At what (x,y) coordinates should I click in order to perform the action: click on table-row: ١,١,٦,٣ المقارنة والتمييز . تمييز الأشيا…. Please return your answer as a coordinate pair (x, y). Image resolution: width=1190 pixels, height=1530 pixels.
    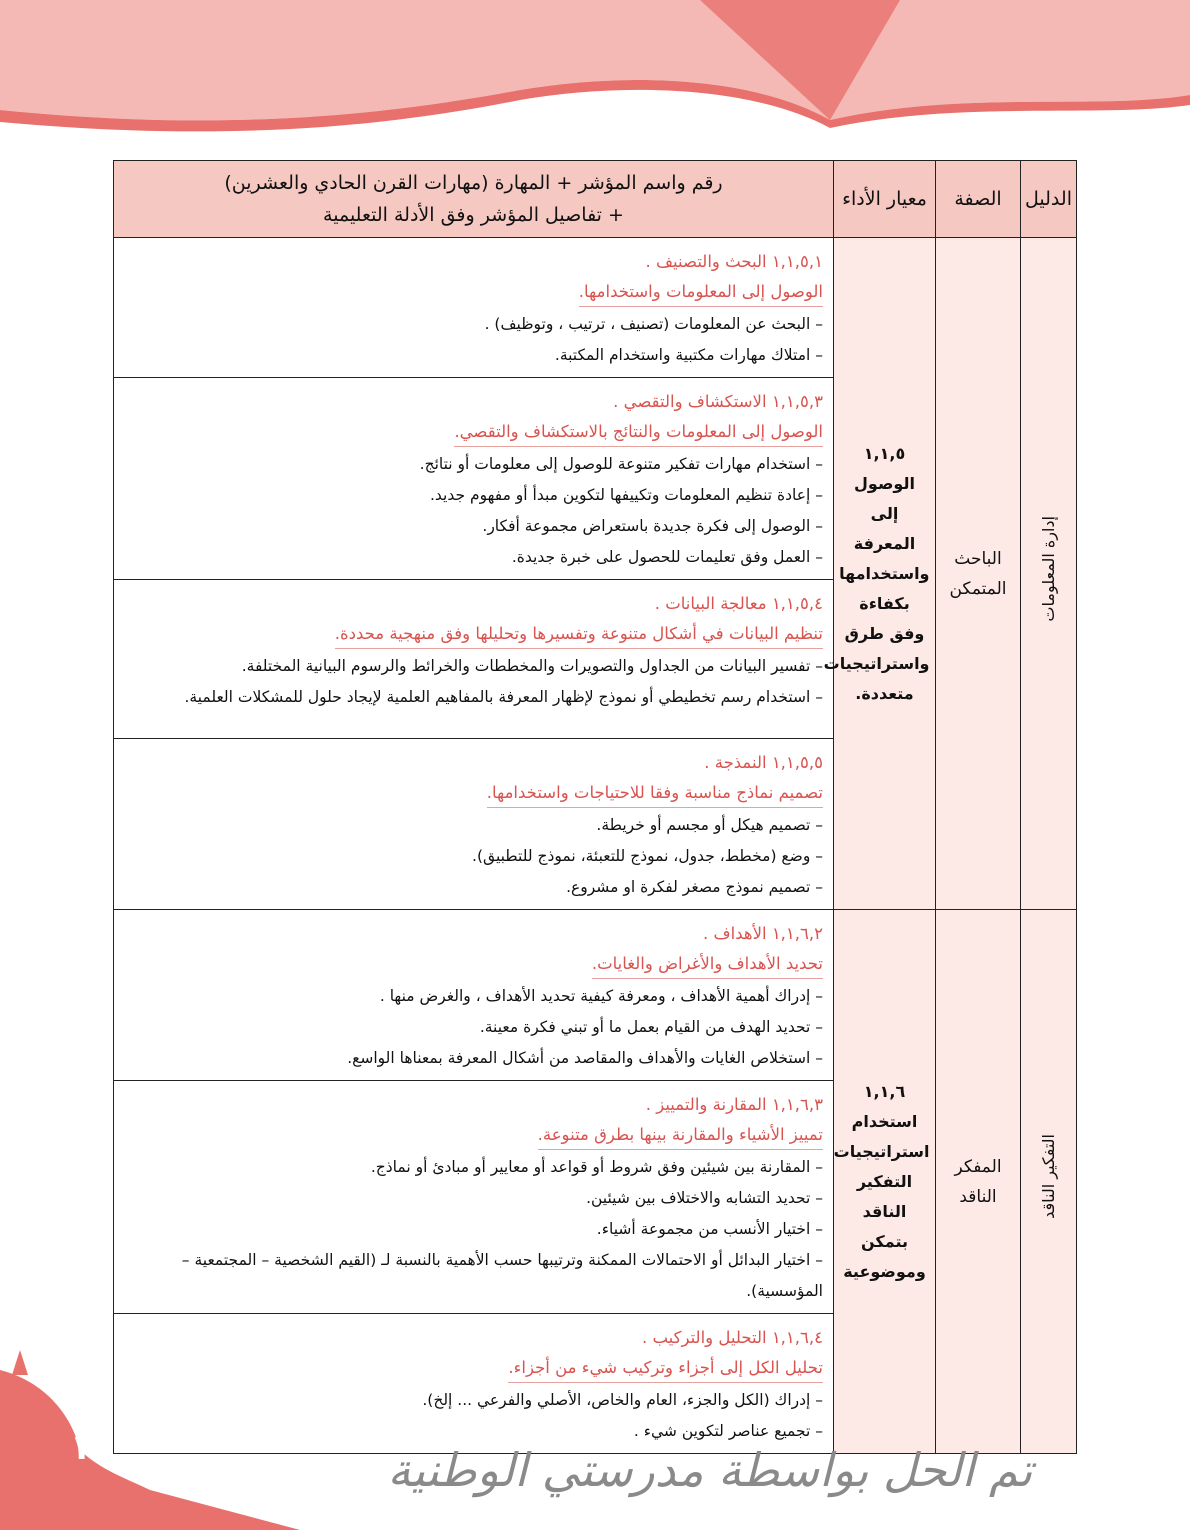
    Looking at the image, I should click on (595, 1197).